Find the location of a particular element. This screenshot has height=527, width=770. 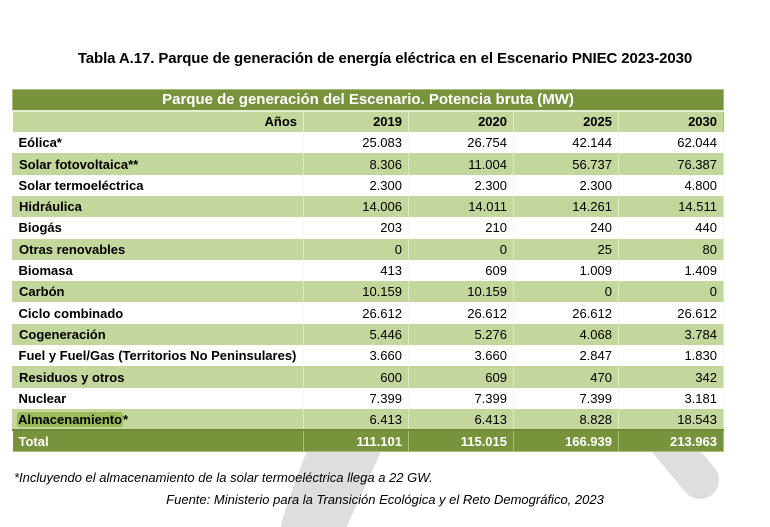

cell-value: 14.011 is located at coordinates (461, 206).